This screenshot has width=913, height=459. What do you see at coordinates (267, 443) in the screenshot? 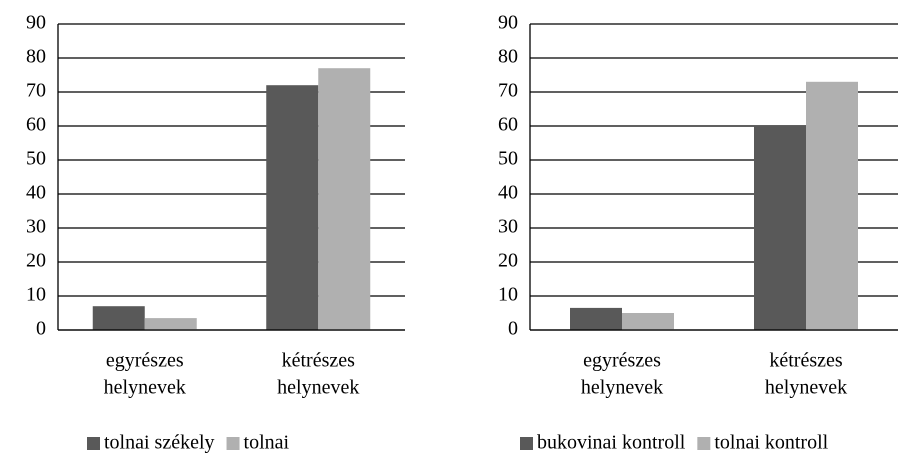
I see `legend-label: tolnai` at bounding box center [267, 443].